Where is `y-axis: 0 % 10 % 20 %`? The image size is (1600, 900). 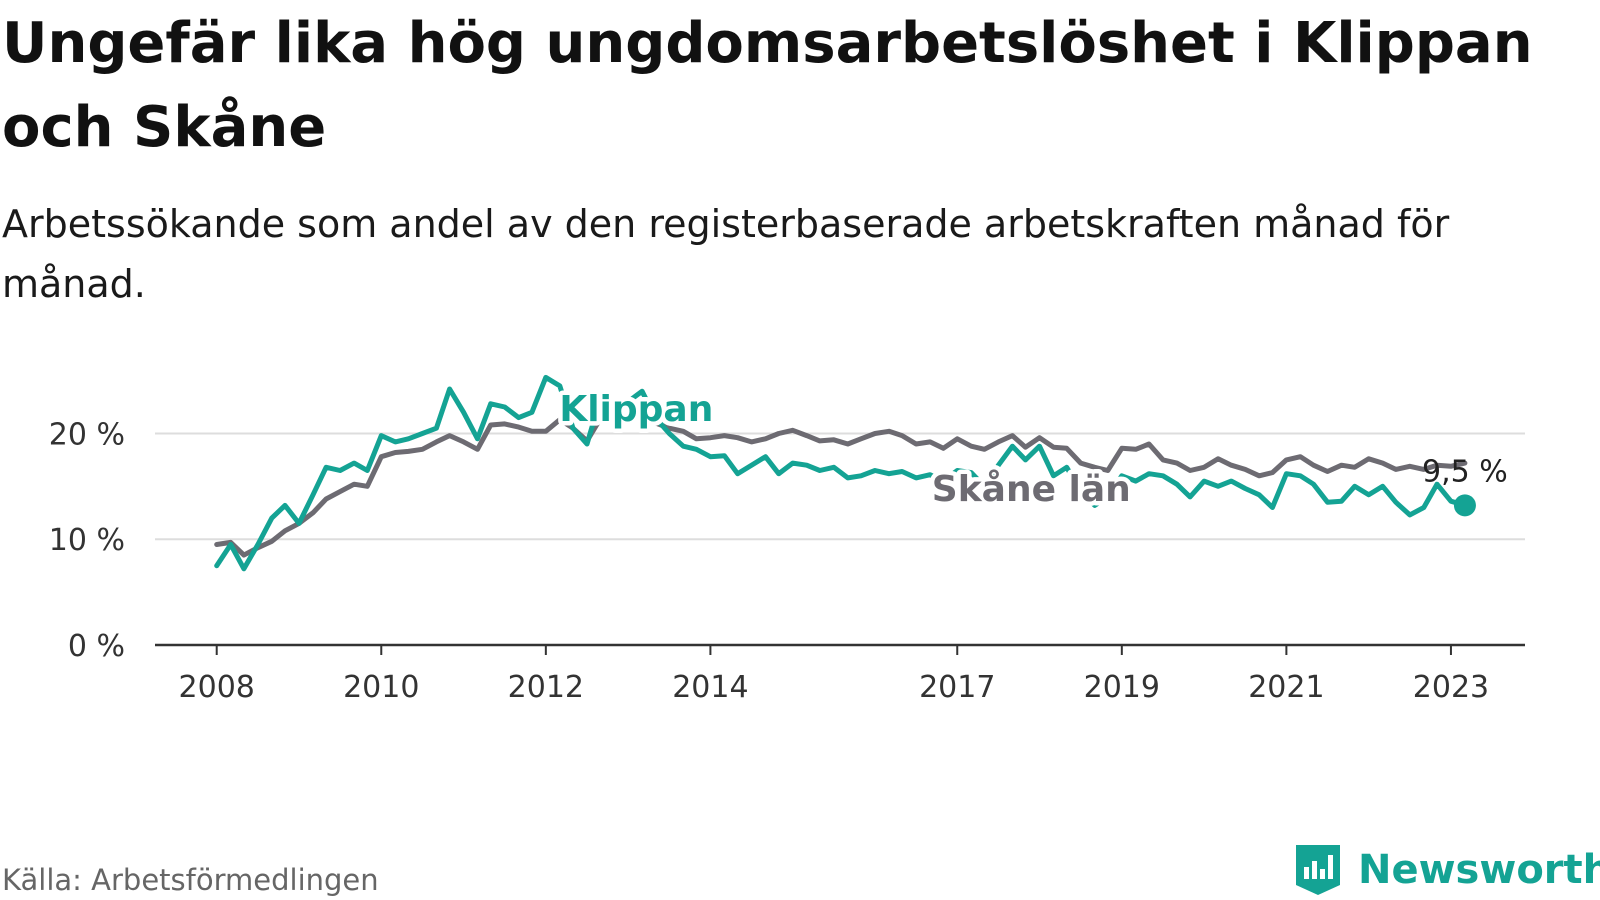
y-axis: 0 % 10 % 20 % is located at coordinates (87, 540).